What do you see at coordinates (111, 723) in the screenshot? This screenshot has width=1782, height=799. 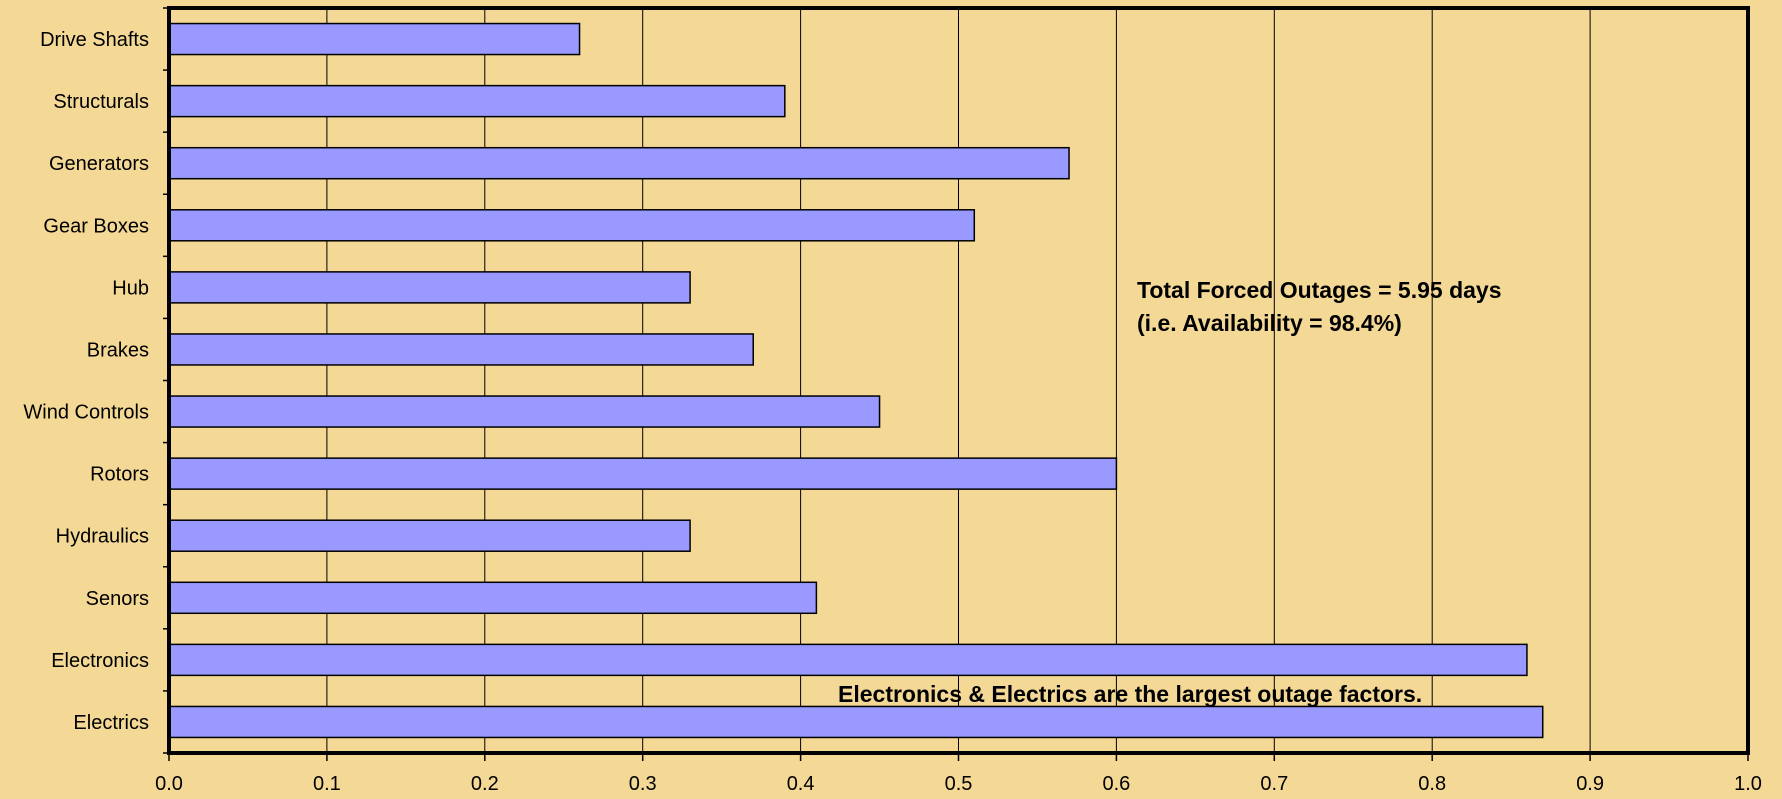 I see `category-label: Electrics` at bounding box center [111, 723].